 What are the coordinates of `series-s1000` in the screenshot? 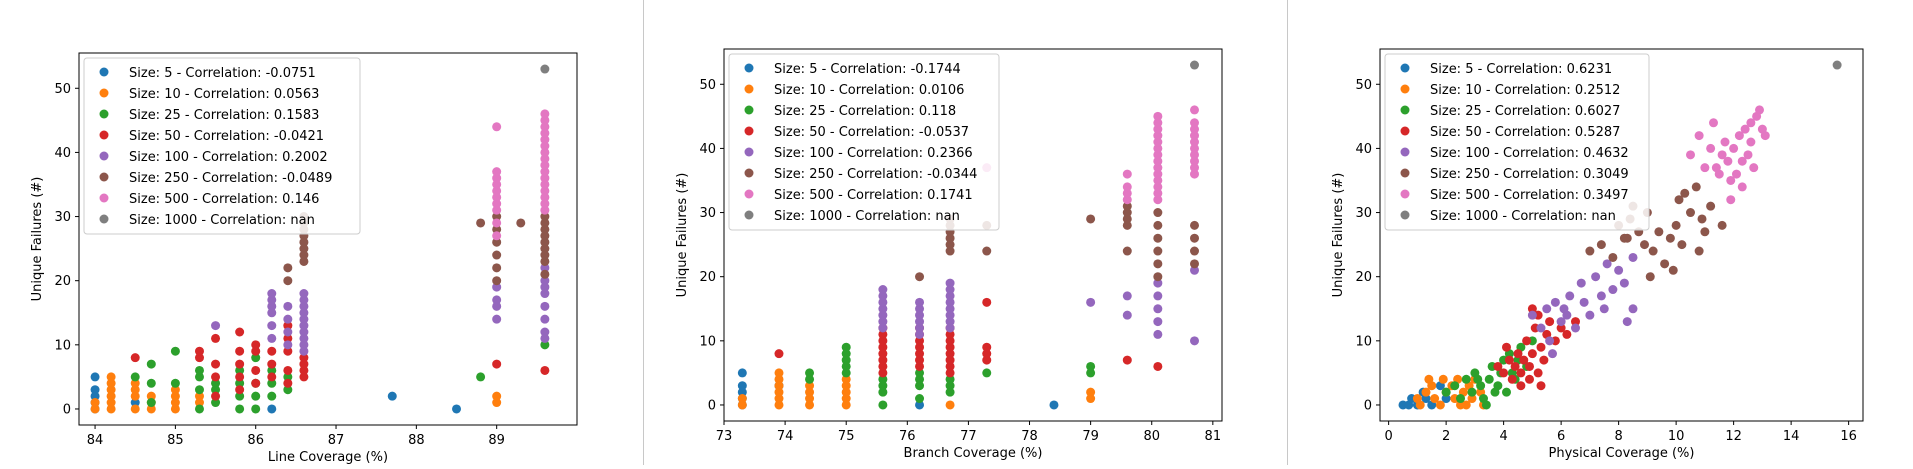 It's located at (545, 69).